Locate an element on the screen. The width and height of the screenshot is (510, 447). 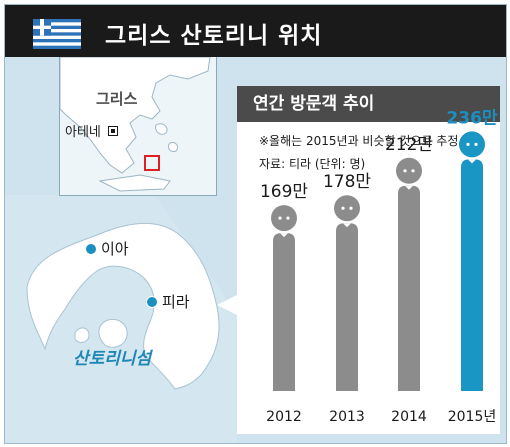
x-tick-label: 2012 is located at coordinates (284, 417).